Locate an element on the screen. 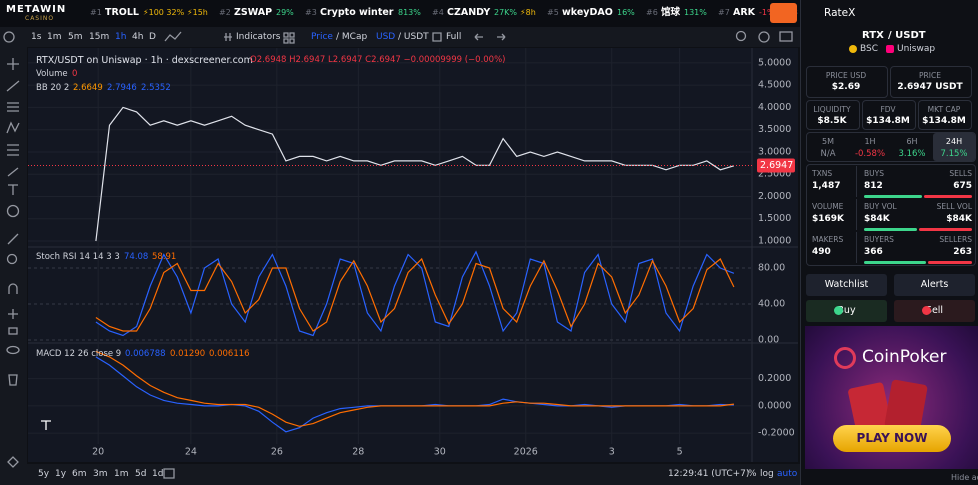 Image resolution: width=978 pixels, height=485 pixels. search-icon is located at coordinates (741, 36).